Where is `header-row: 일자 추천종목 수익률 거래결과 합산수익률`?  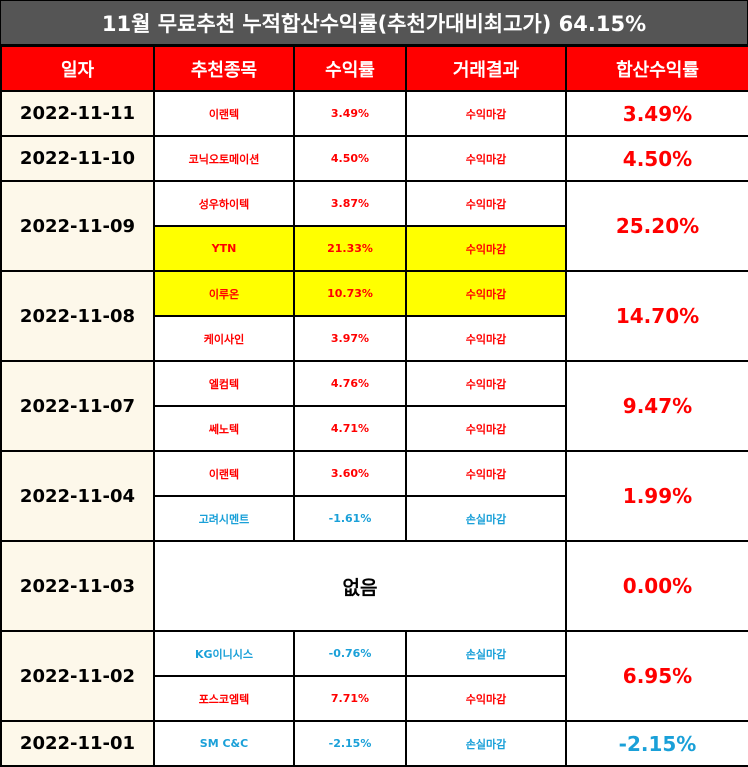 header-row: 일자 추천종목 수익률 거래결과 합산수익률 is located at coordinates (374, 68).